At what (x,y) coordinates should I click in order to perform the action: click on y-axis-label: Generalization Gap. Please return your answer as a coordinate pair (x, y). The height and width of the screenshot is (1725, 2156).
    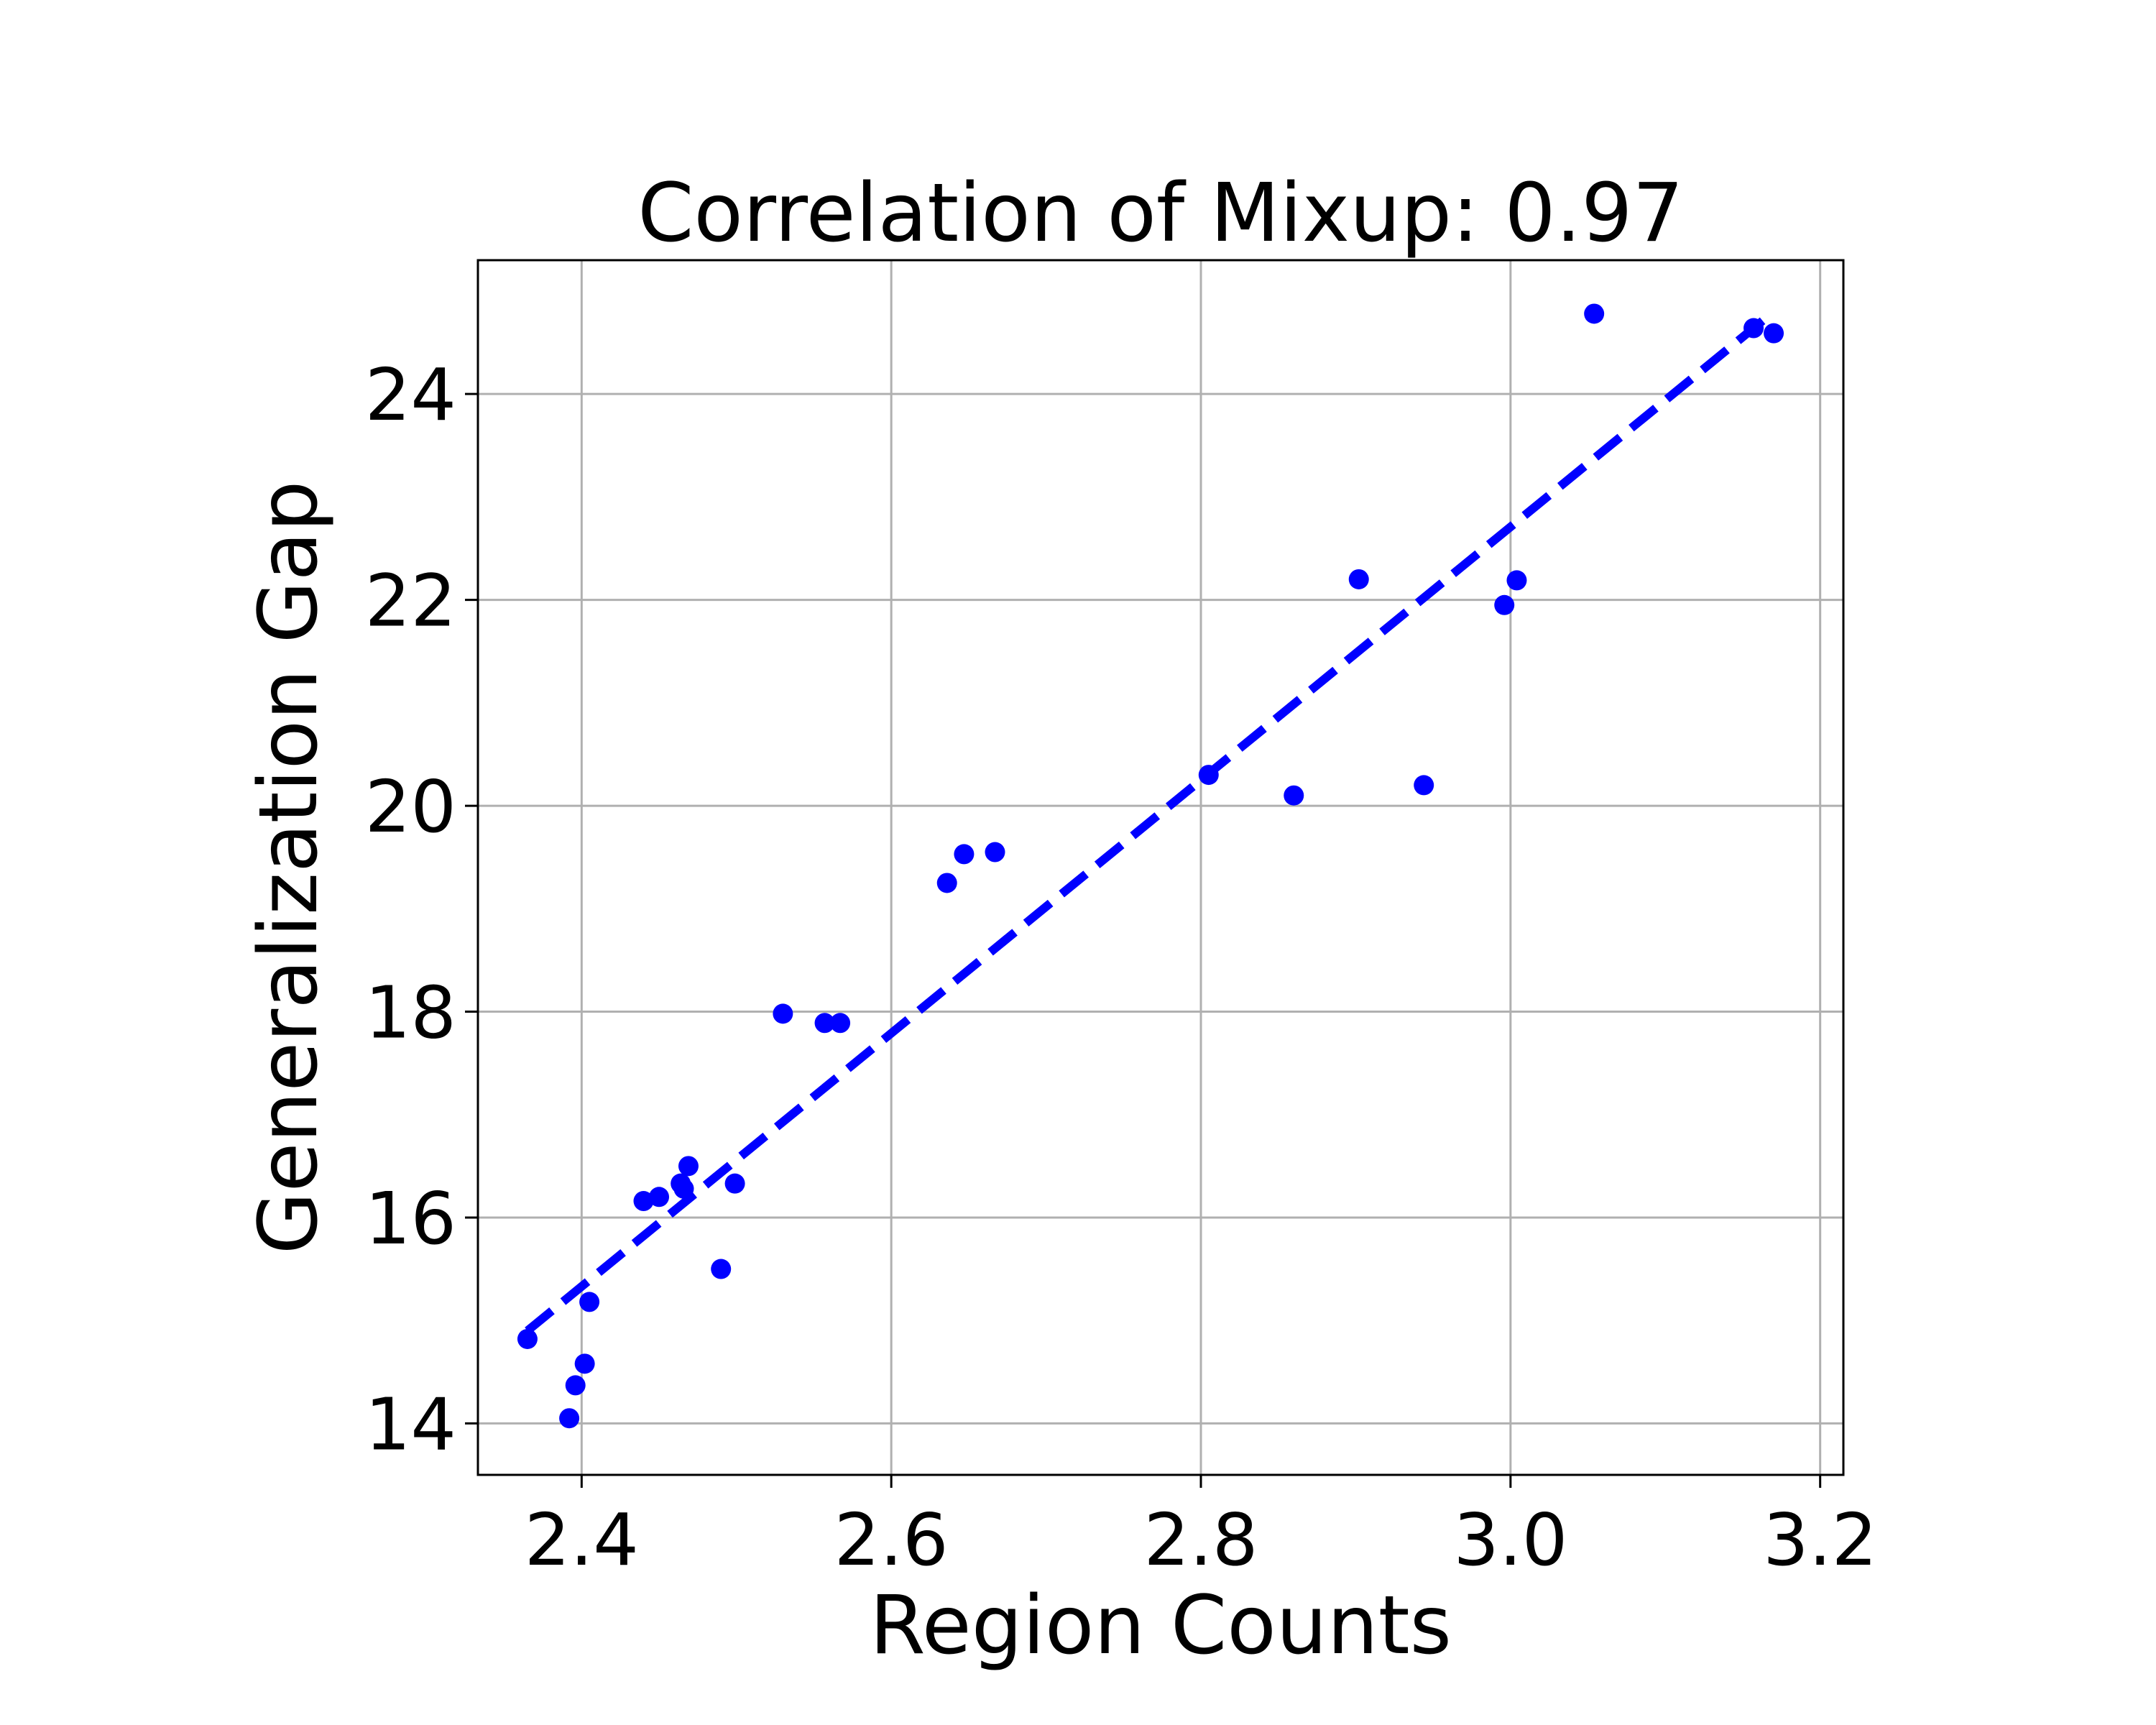
    Looking at the image, I should click on (289, 868).